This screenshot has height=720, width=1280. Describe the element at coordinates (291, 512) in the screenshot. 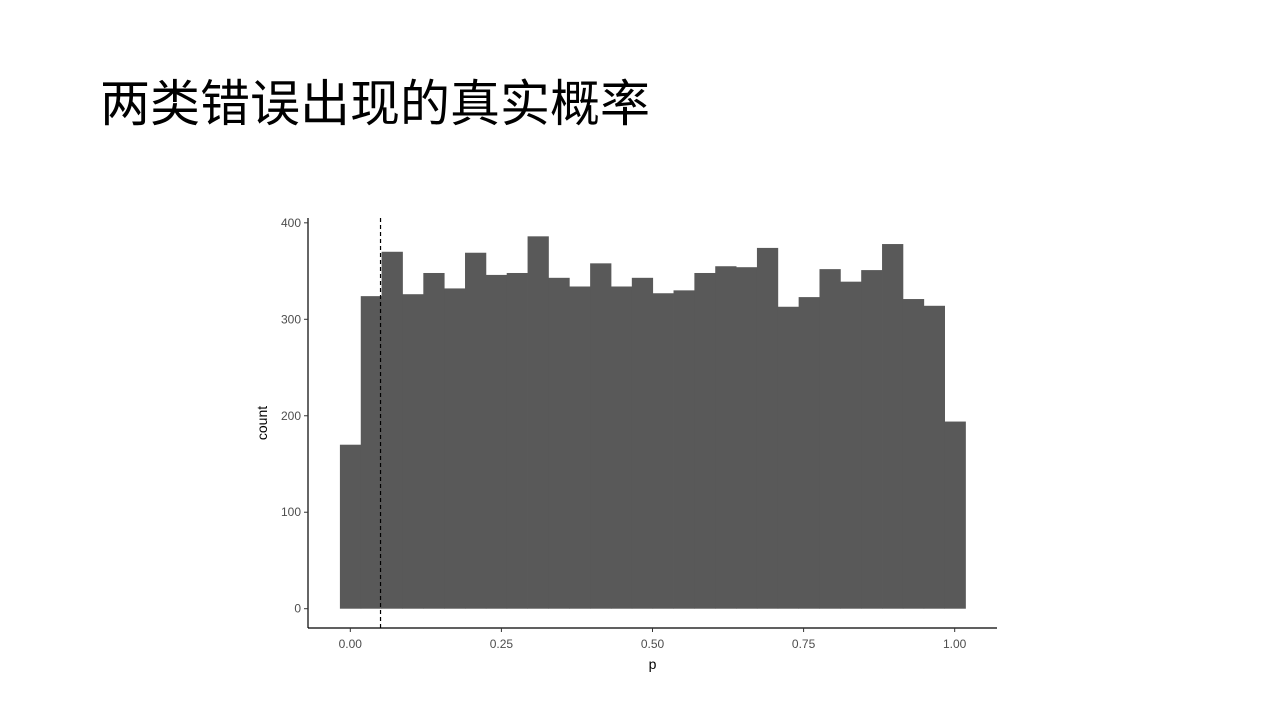

I see `y-tick-label-1: 100` at that location.